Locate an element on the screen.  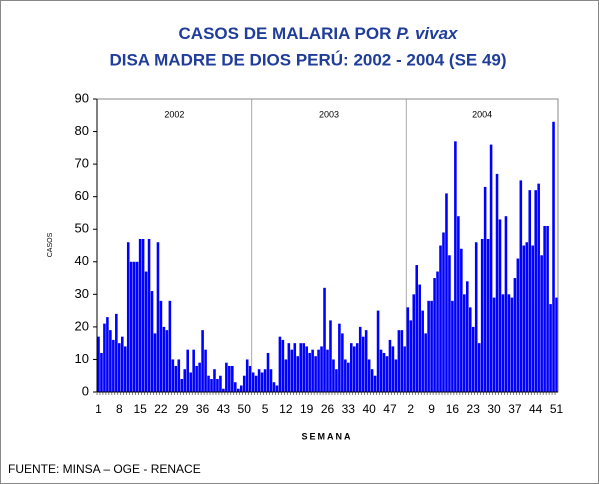
x-tick-label: 33 is located at coordinates (349, 409).